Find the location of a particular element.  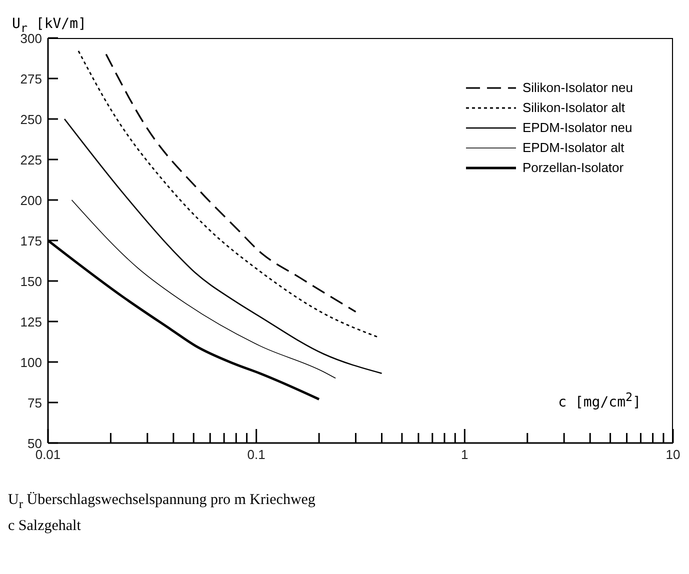

legend-label: EPDM-Isolator neu is located at coordinates (577, 128).